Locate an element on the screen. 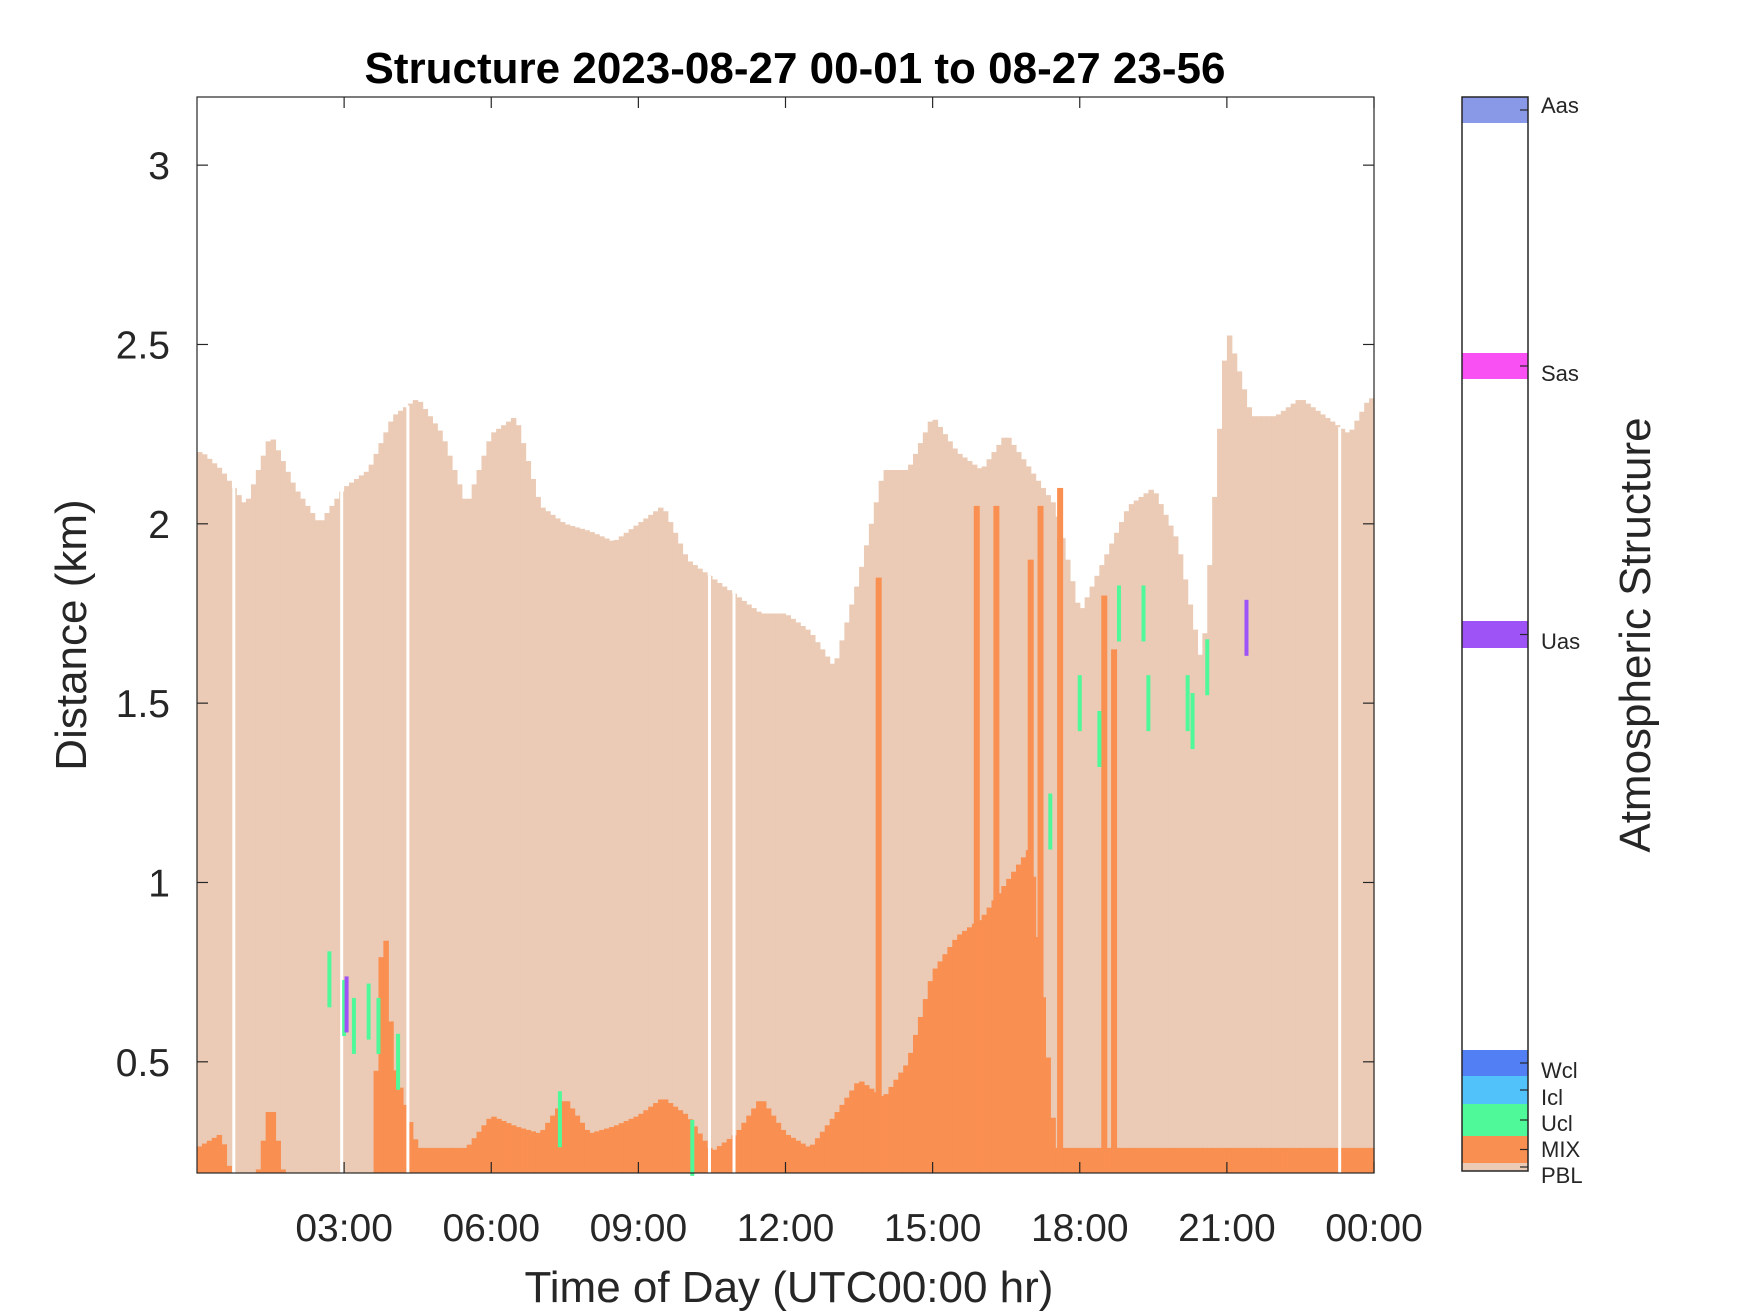  data-gap is located at coordinates (408, 789).